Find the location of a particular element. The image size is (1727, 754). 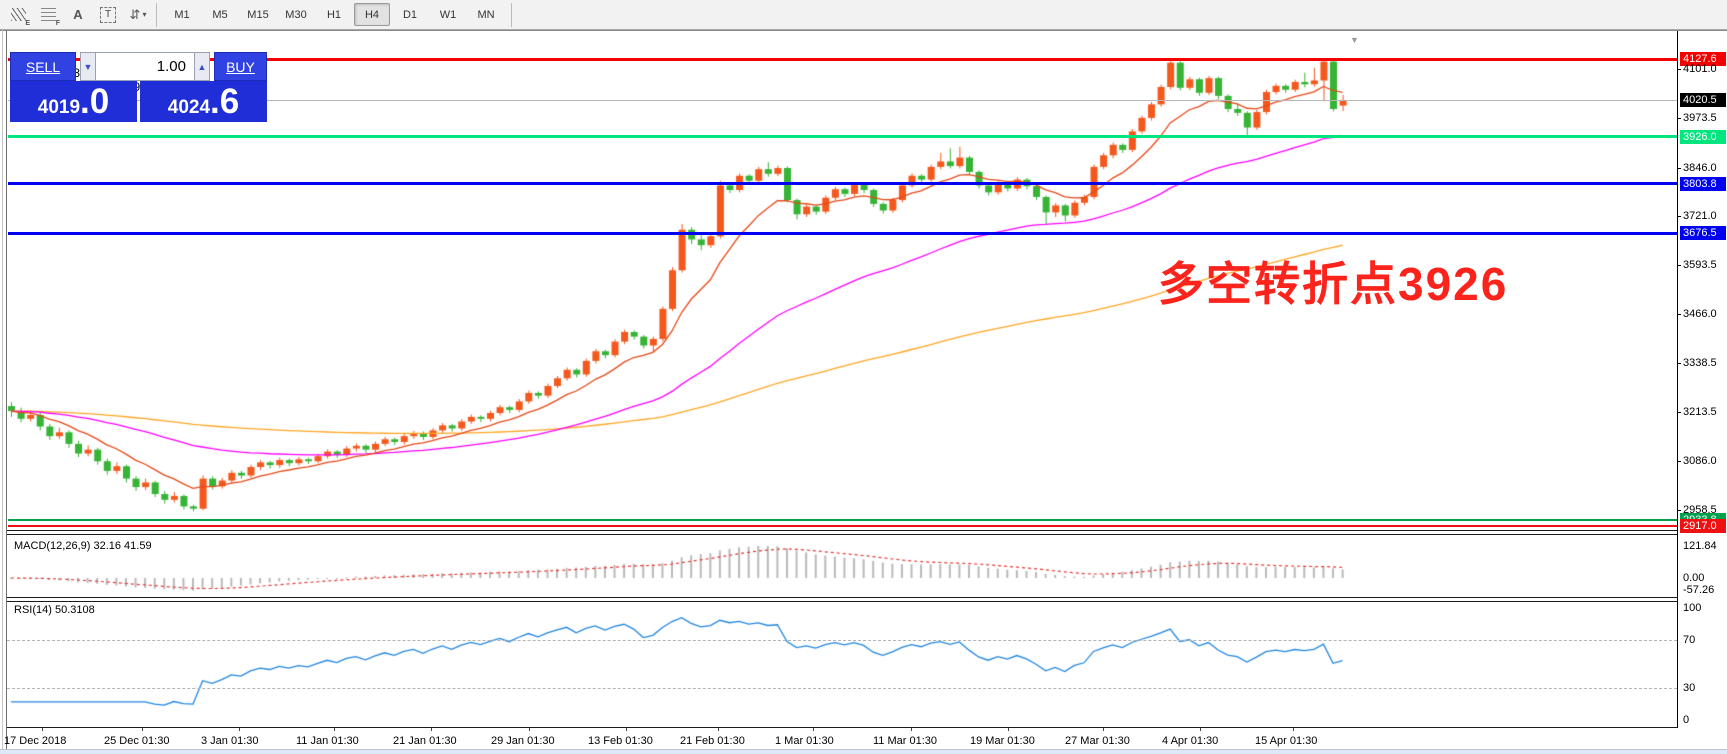

sell-button: SELL is located at coordinates (43, 66).